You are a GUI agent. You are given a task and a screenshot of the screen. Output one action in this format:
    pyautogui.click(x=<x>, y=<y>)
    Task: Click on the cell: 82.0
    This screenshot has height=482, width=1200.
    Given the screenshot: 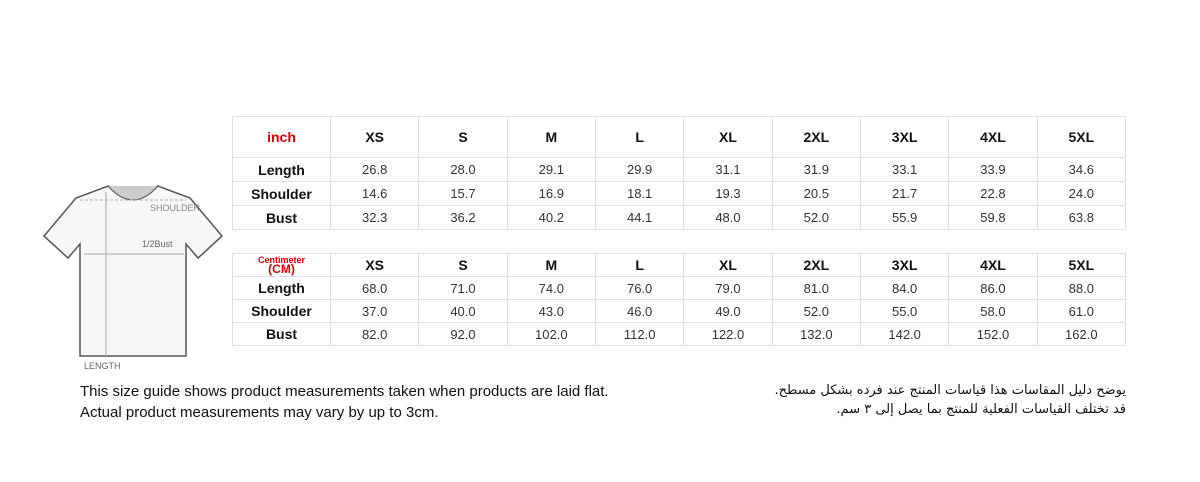 What is the action you would take?
    pyautogui.click(x=374, y=334)
    